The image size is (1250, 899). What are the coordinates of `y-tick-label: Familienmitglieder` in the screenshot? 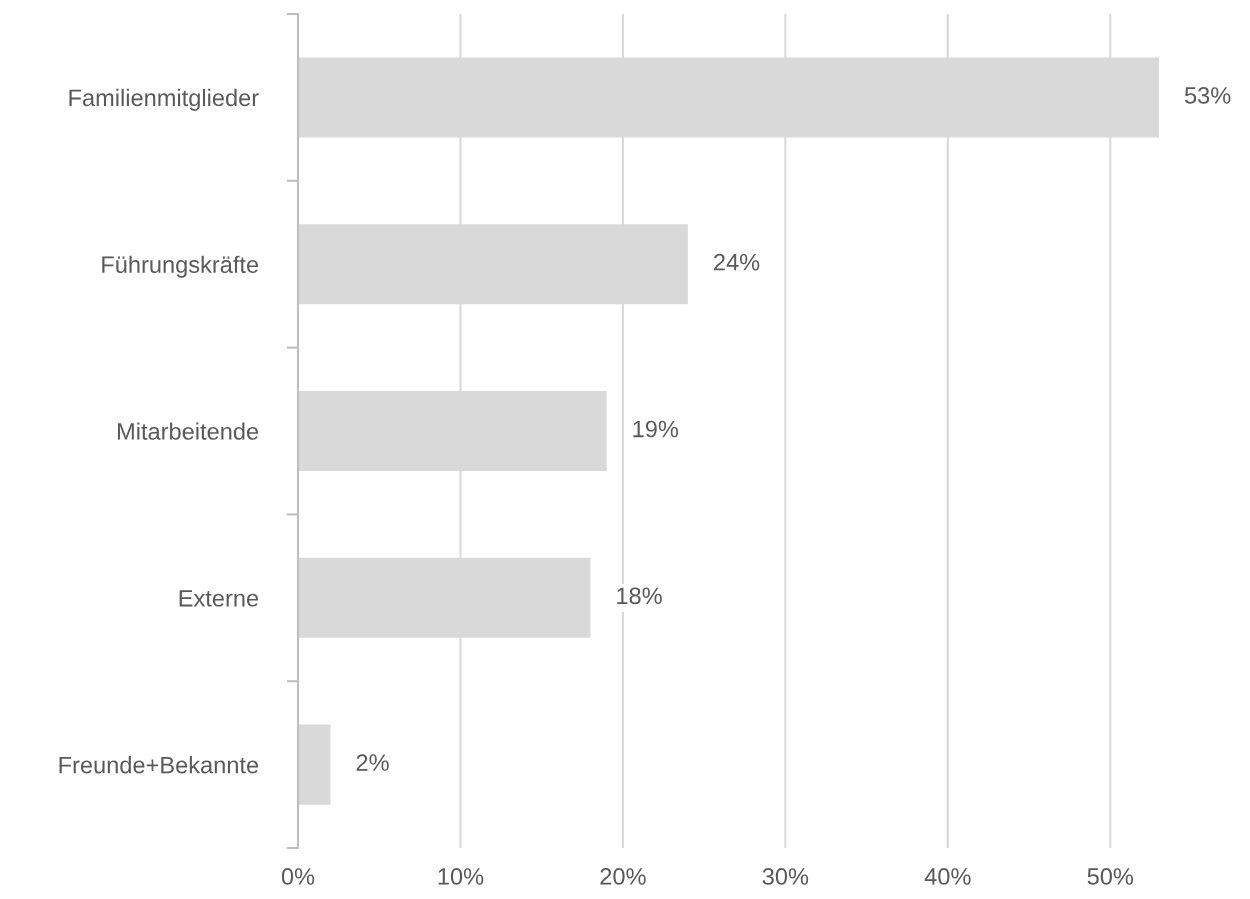 It's located at (164, 99).